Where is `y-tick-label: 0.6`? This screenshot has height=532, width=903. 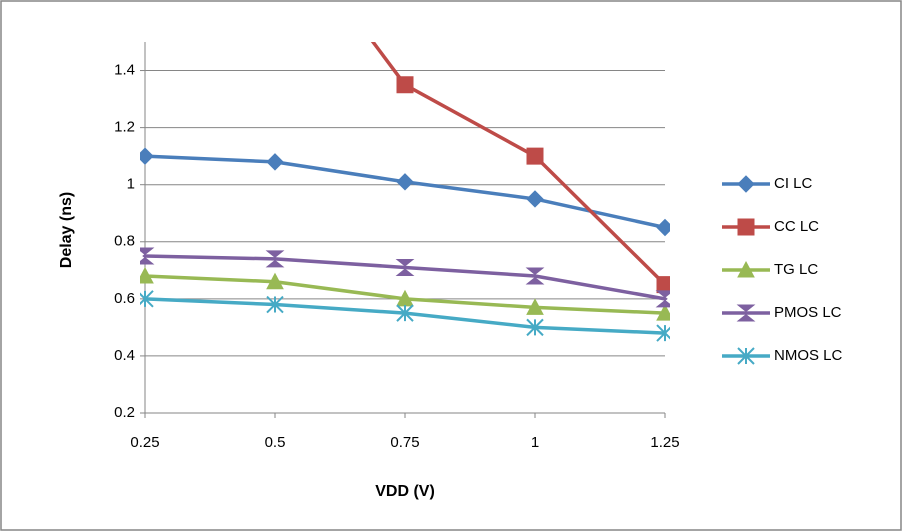 y-tick-label: 0.6 is located at coordinates (124, 298).